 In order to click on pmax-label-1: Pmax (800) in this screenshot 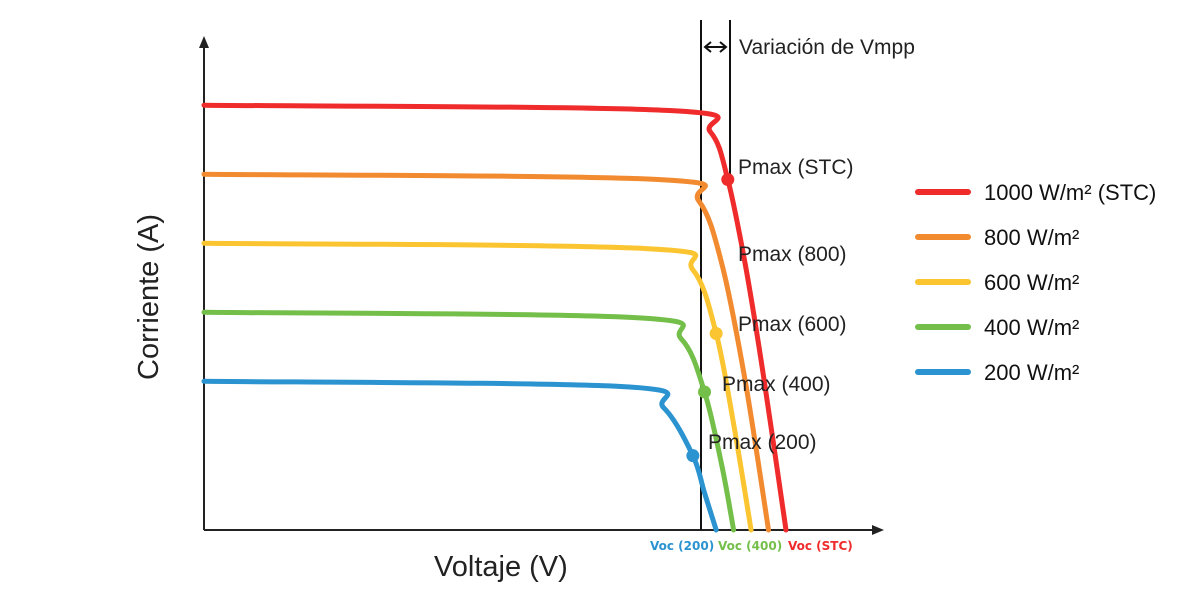, I will do `click(792, 254)`.